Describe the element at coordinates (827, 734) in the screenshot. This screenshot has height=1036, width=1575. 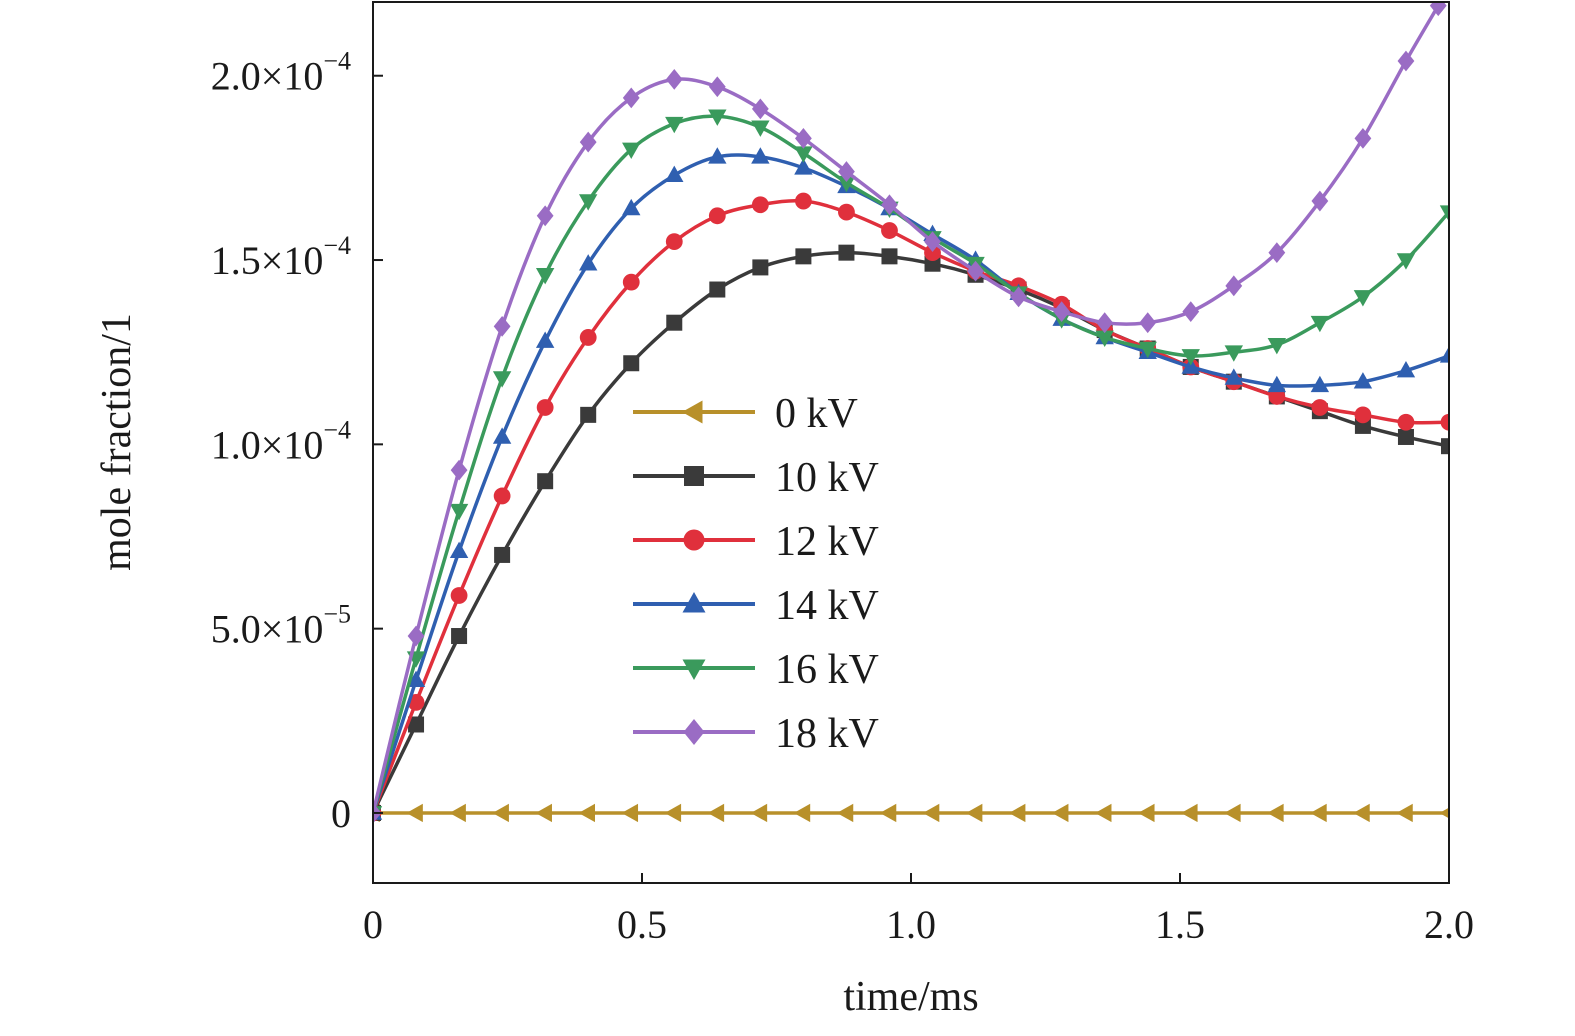
I see `legend-label: 18 kV` at that location.